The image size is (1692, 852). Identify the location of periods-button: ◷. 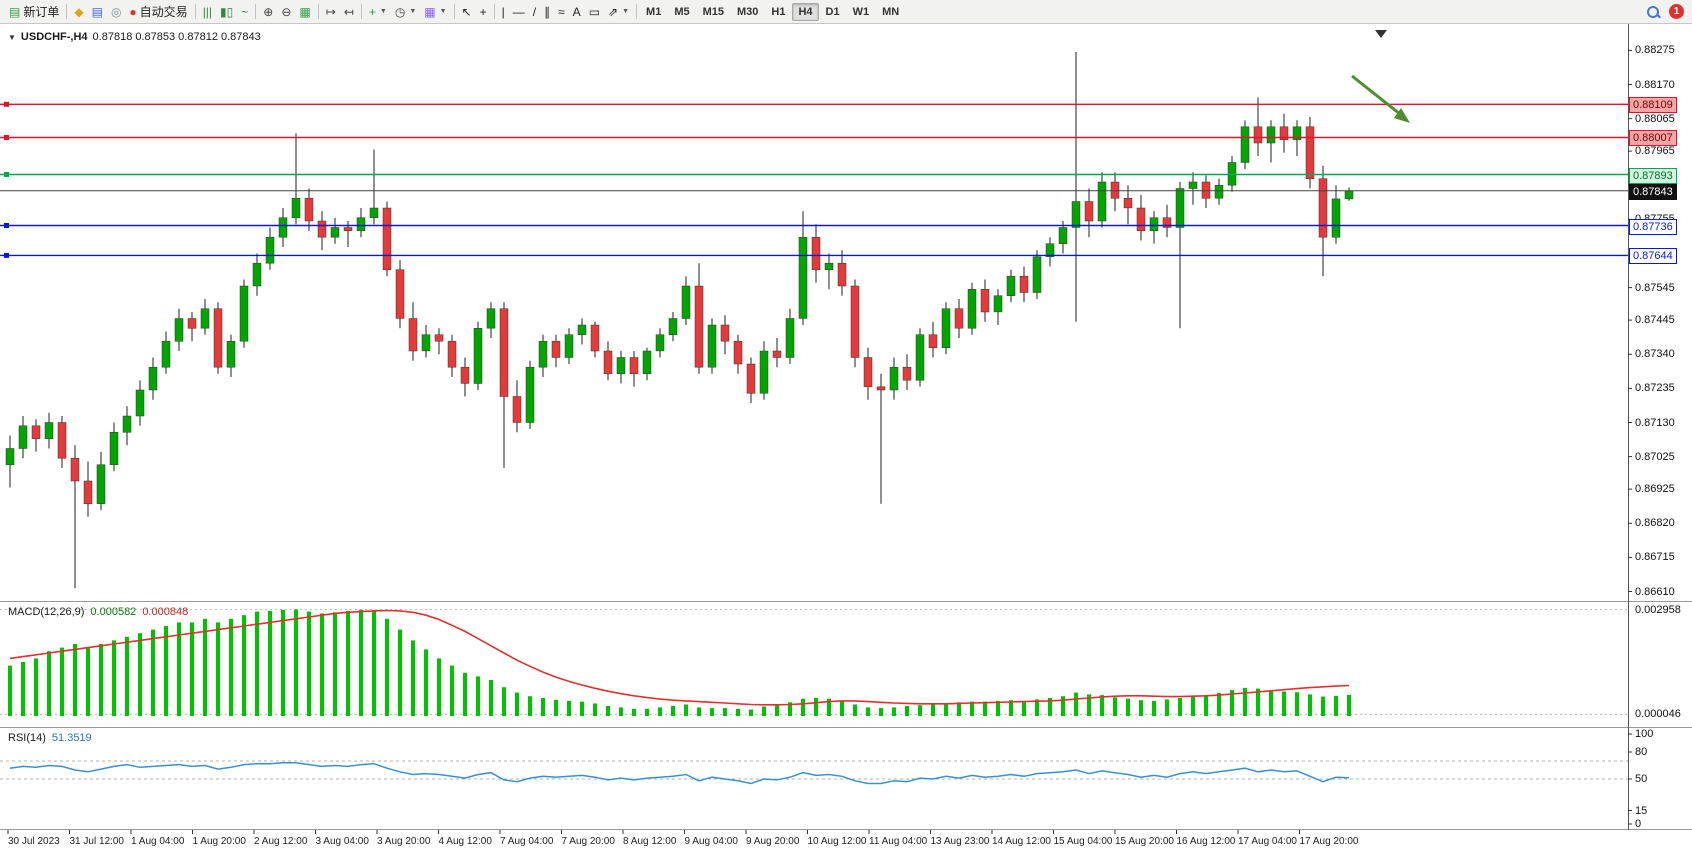
(400, 11).